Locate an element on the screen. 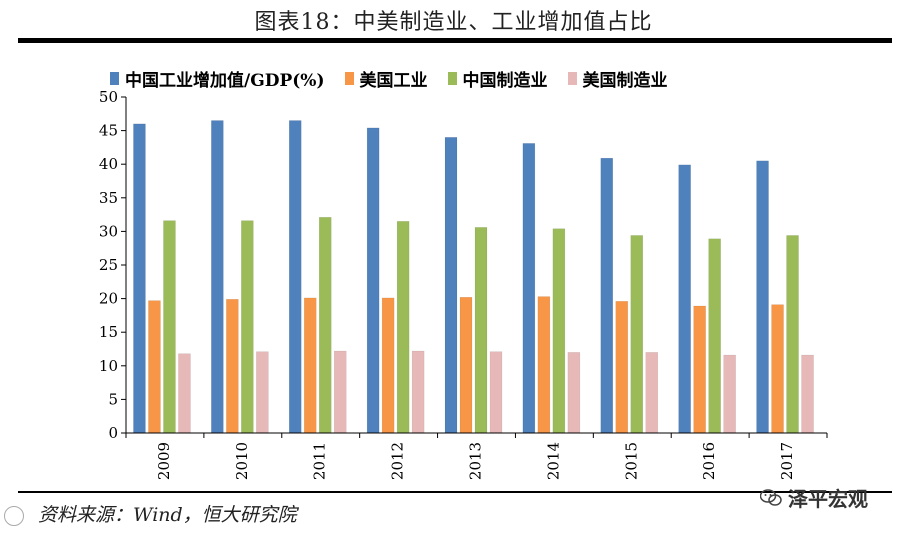 This screenshot has width=907, height=534. y-tick-label: 10 is located at coordinates (108, 366).